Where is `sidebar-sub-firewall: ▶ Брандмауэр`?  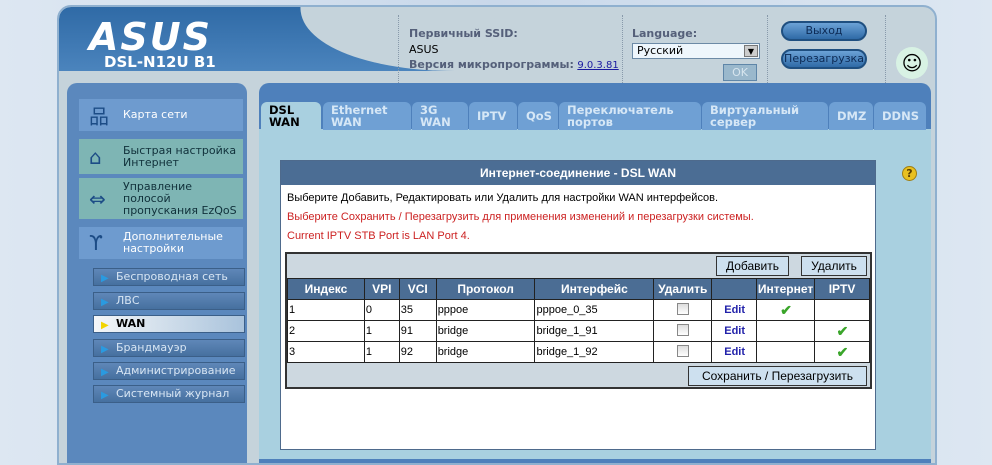 sidebar-sub-firewall: ▶ Брандмауэр is located at coordinates (169, 348).